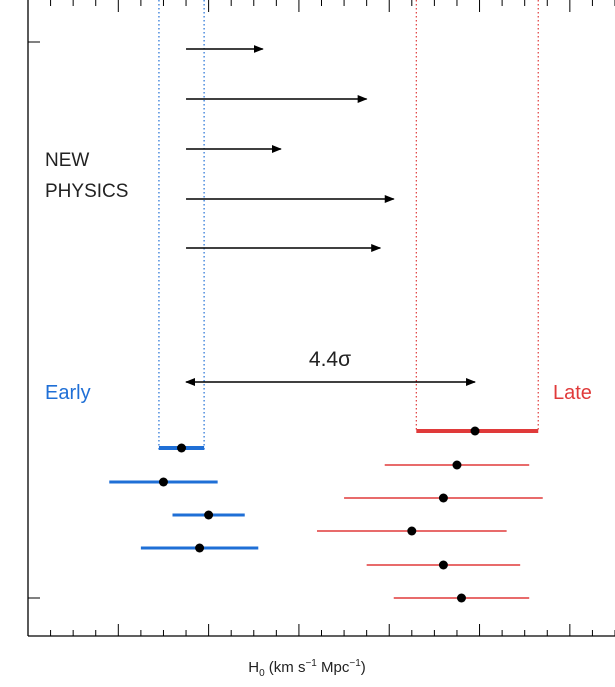 This screenshot has width=615, height=687. Describe the element at coordinates (68, 393) in the screenshot. I see `early-region-label: Early` at that location.